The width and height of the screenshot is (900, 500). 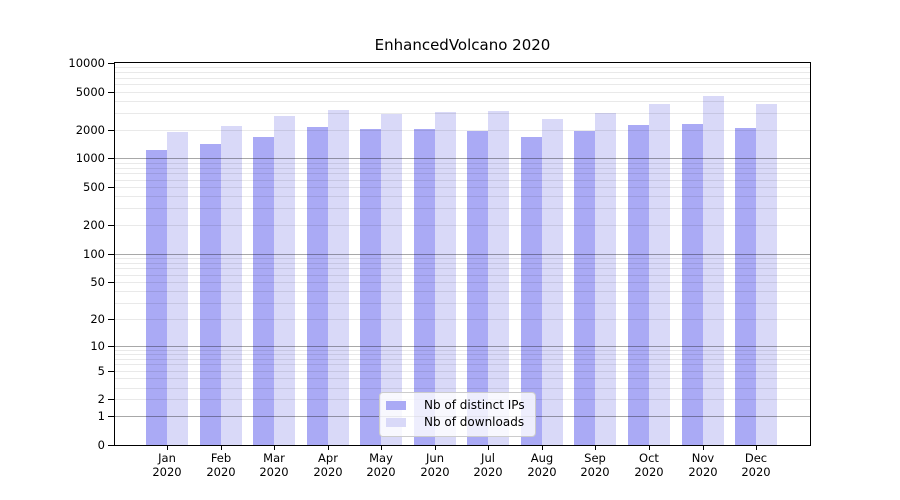 I want to click on x-tick-jan, so click(x=167, y=447).